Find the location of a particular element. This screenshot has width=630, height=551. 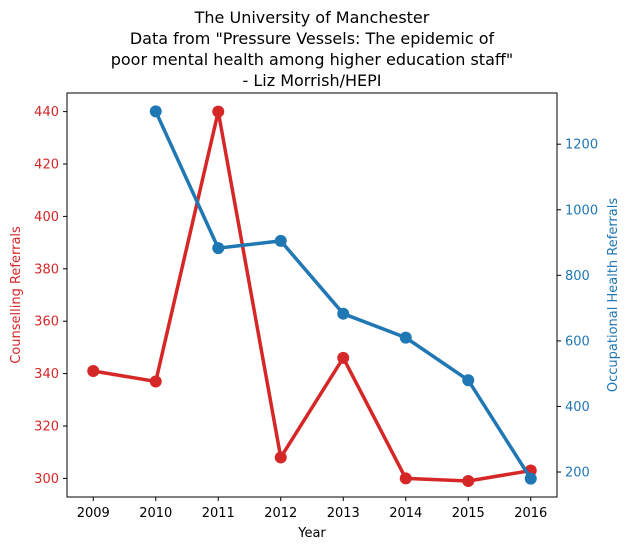

left-y-tick-label: 300 is located at coordinates (46, 479).